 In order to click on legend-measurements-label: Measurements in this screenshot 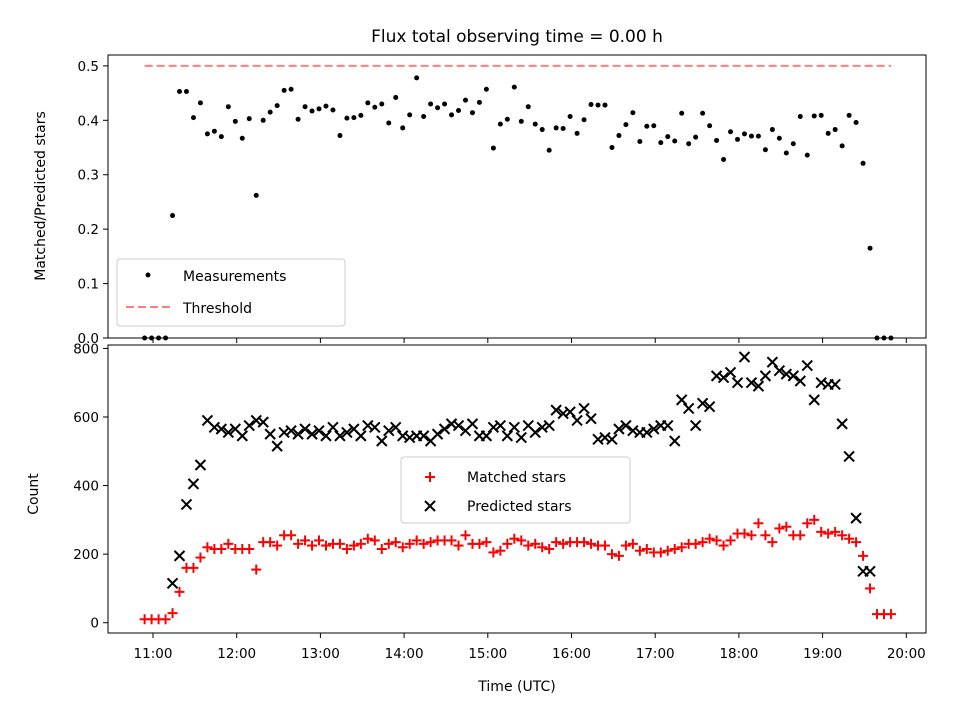, I will do `click(234, 277)`.